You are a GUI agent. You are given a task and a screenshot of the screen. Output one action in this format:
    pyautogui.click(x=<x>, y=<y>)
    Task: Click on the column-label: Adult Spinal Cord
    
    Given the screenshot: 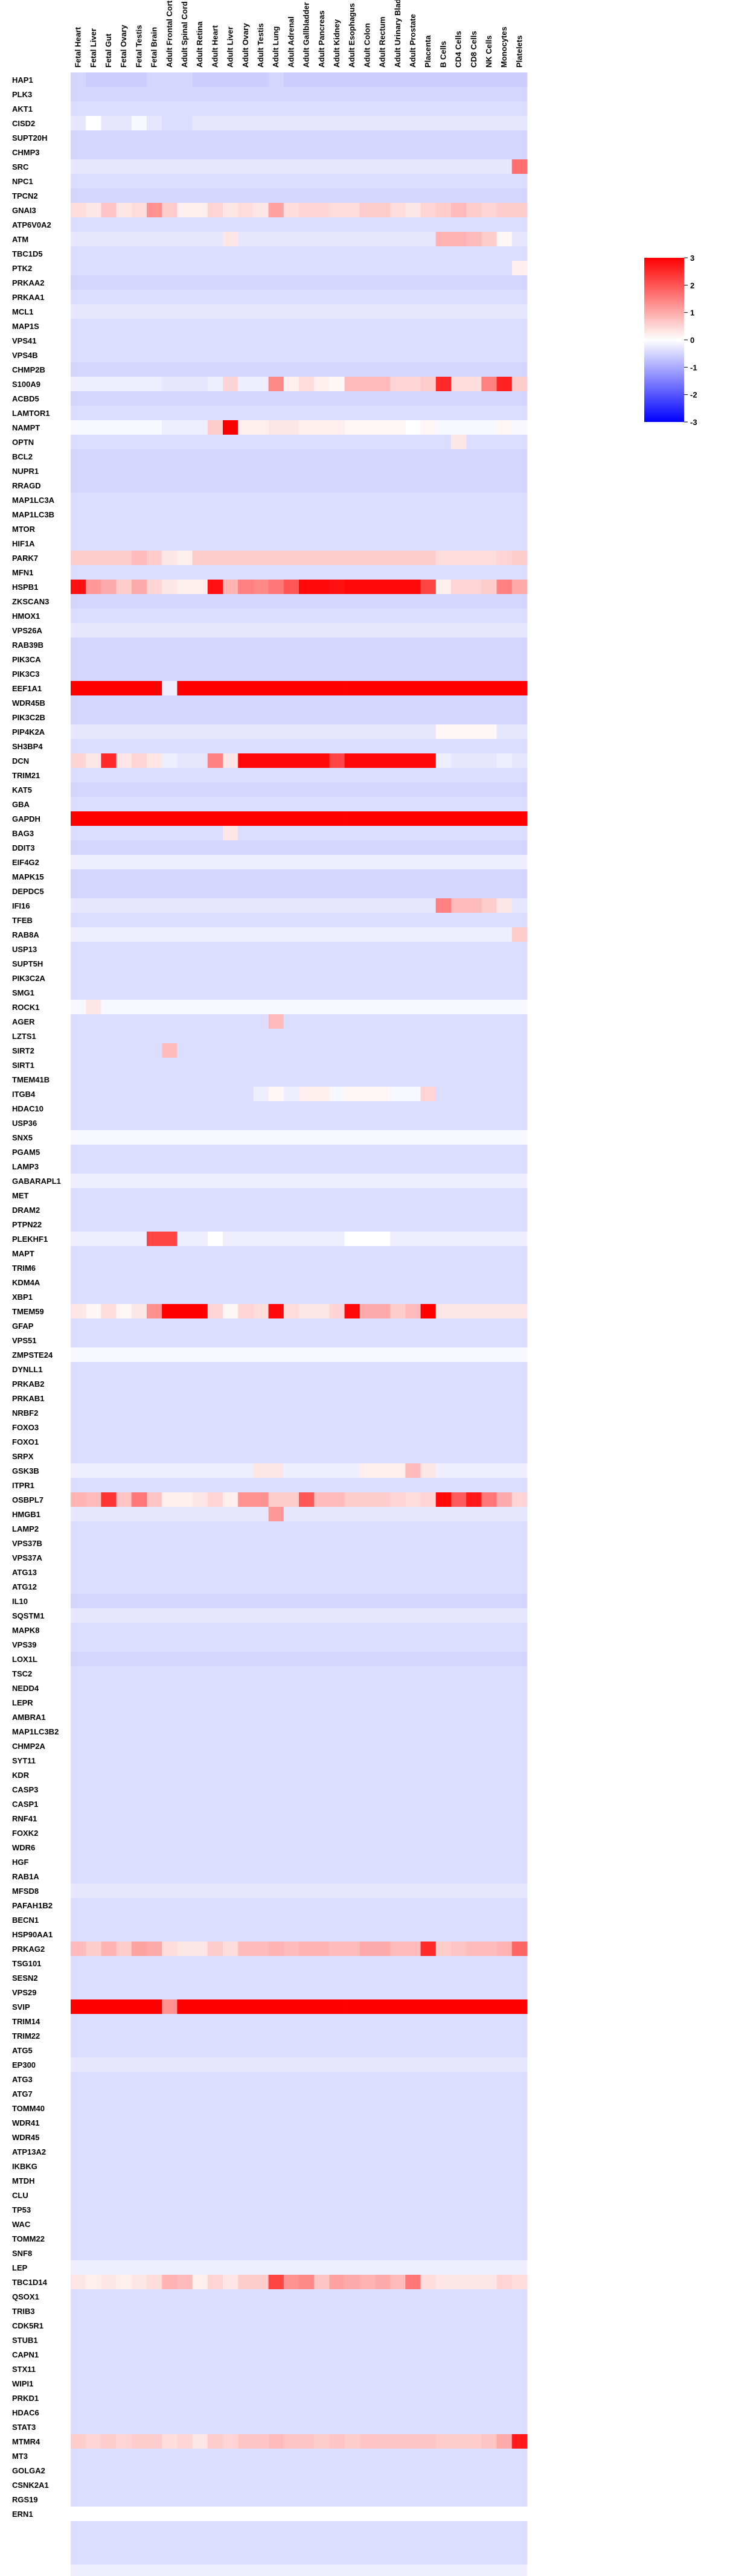 What is the action you would take?
    pyautogui.click(x=185, y=34)
    